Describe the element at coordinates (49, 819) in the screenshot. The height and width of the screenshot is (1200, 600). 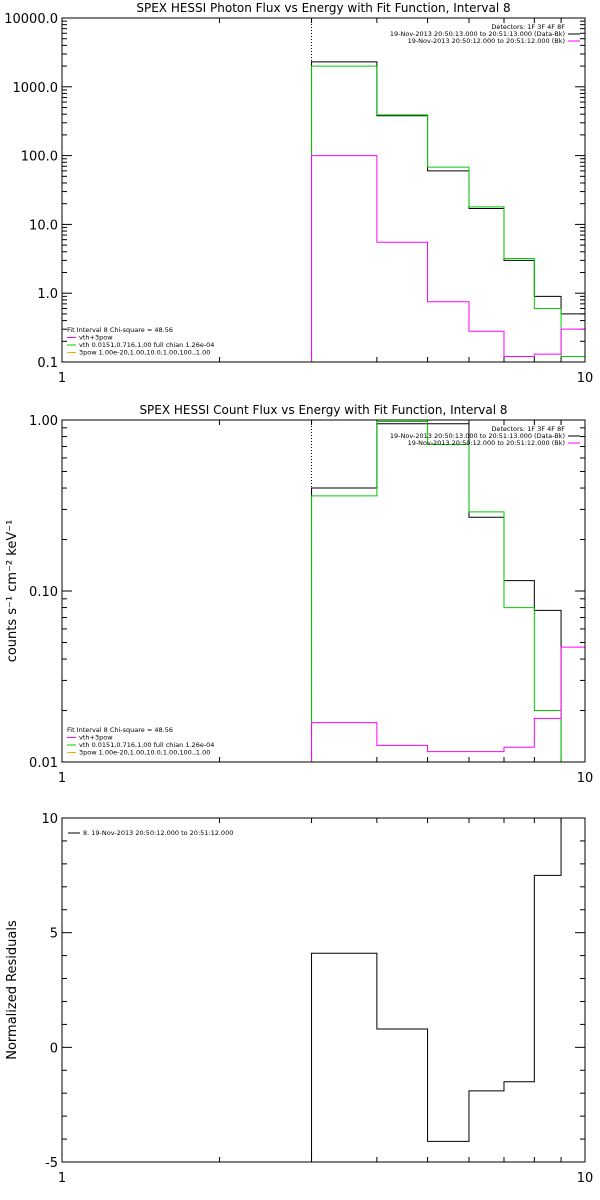
I see `y-tick-label: 10` at that location.